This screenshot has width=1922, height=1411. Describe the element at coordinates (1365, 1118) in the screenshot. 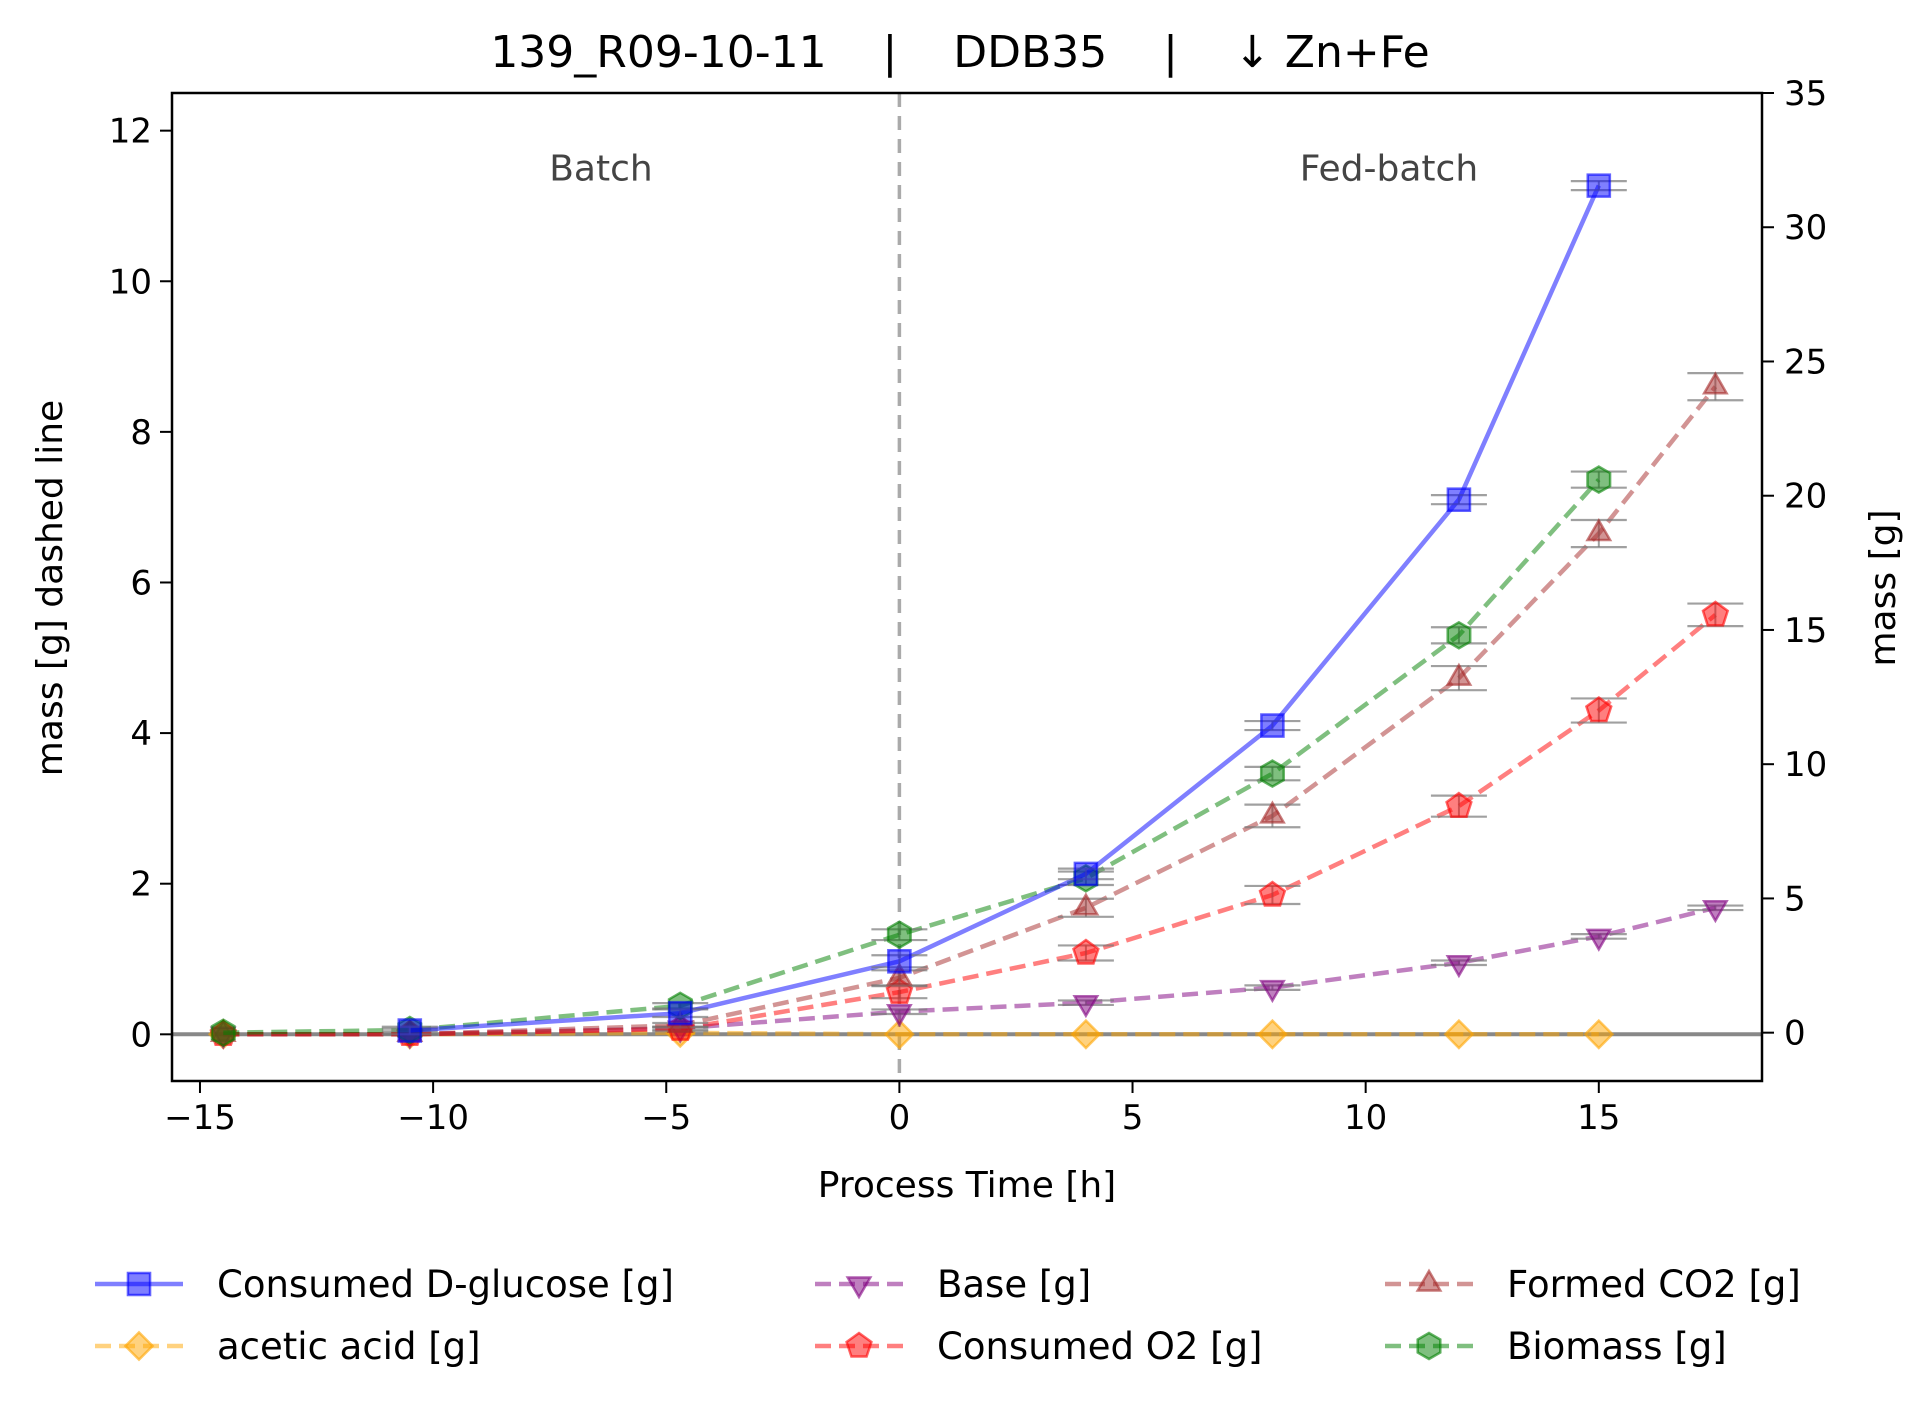

I see `x-tick-label: 10` at that location.